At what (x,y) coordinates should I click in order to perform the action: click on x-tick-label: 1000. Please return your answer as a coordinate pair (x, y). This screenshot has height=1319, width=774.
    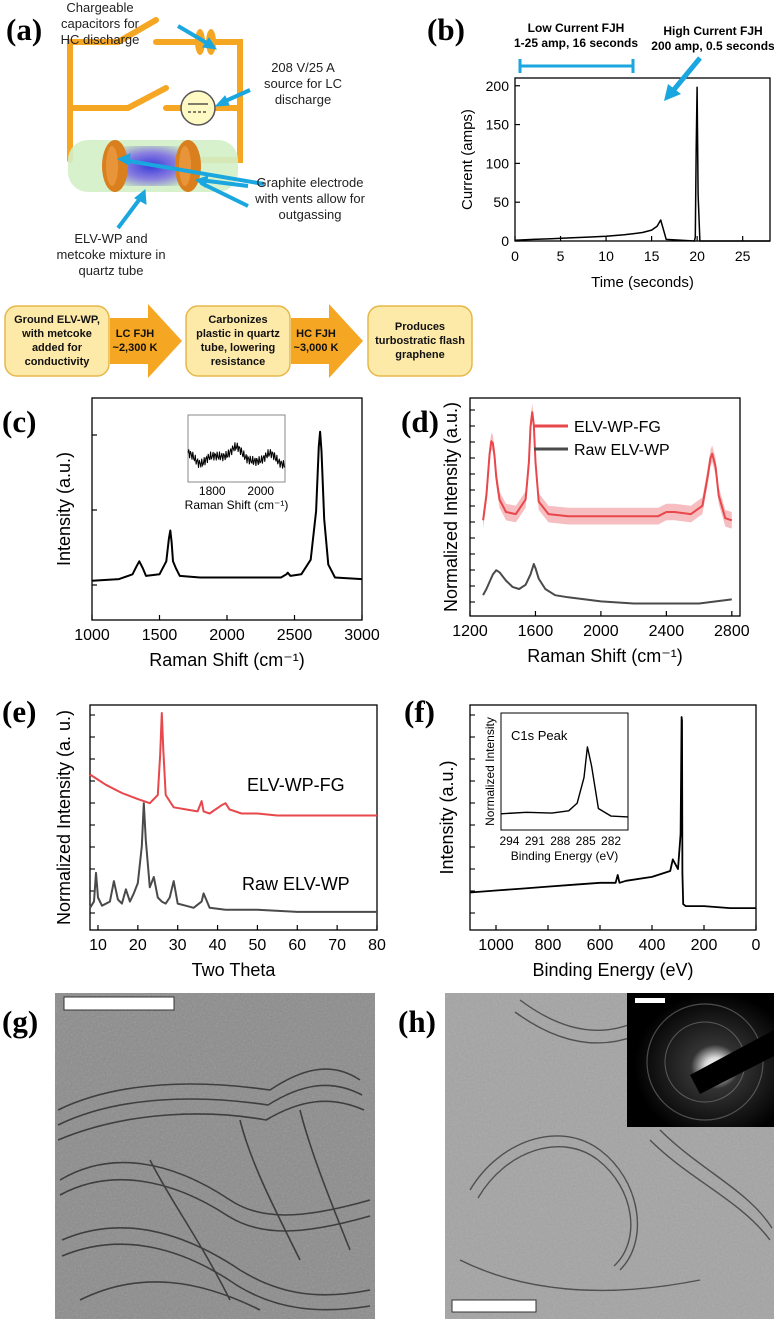
    Looking at the image, I should click on (92, 635).